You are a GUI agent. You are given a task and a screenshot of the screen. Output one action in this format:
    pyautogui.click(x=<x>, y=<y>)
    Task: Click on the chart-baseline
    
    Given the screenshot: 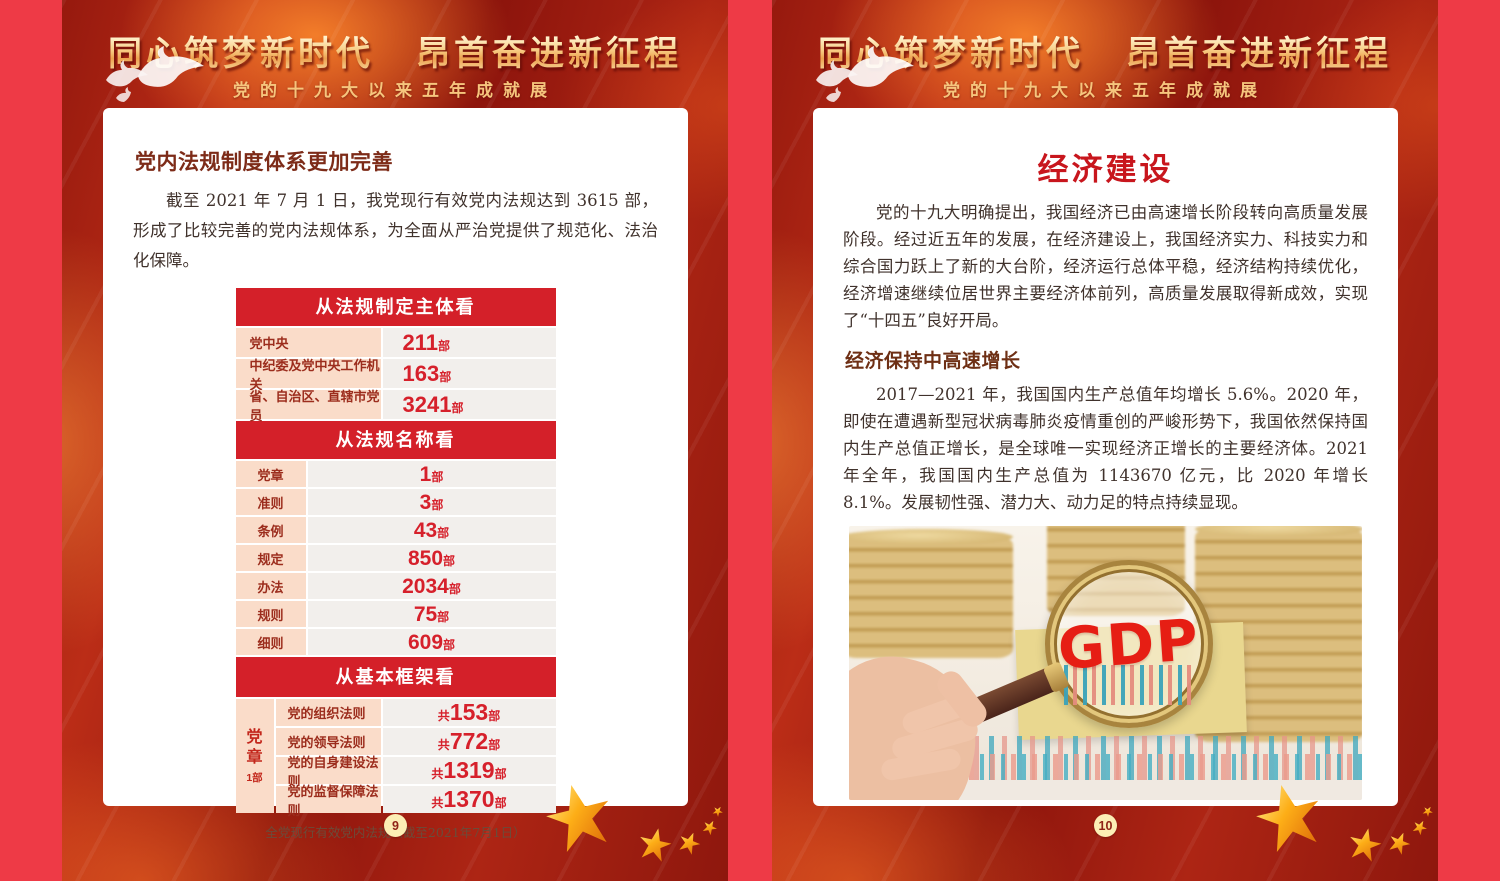 What is the action you would take?
    pyautogui.click(x=1105, y=790)
    